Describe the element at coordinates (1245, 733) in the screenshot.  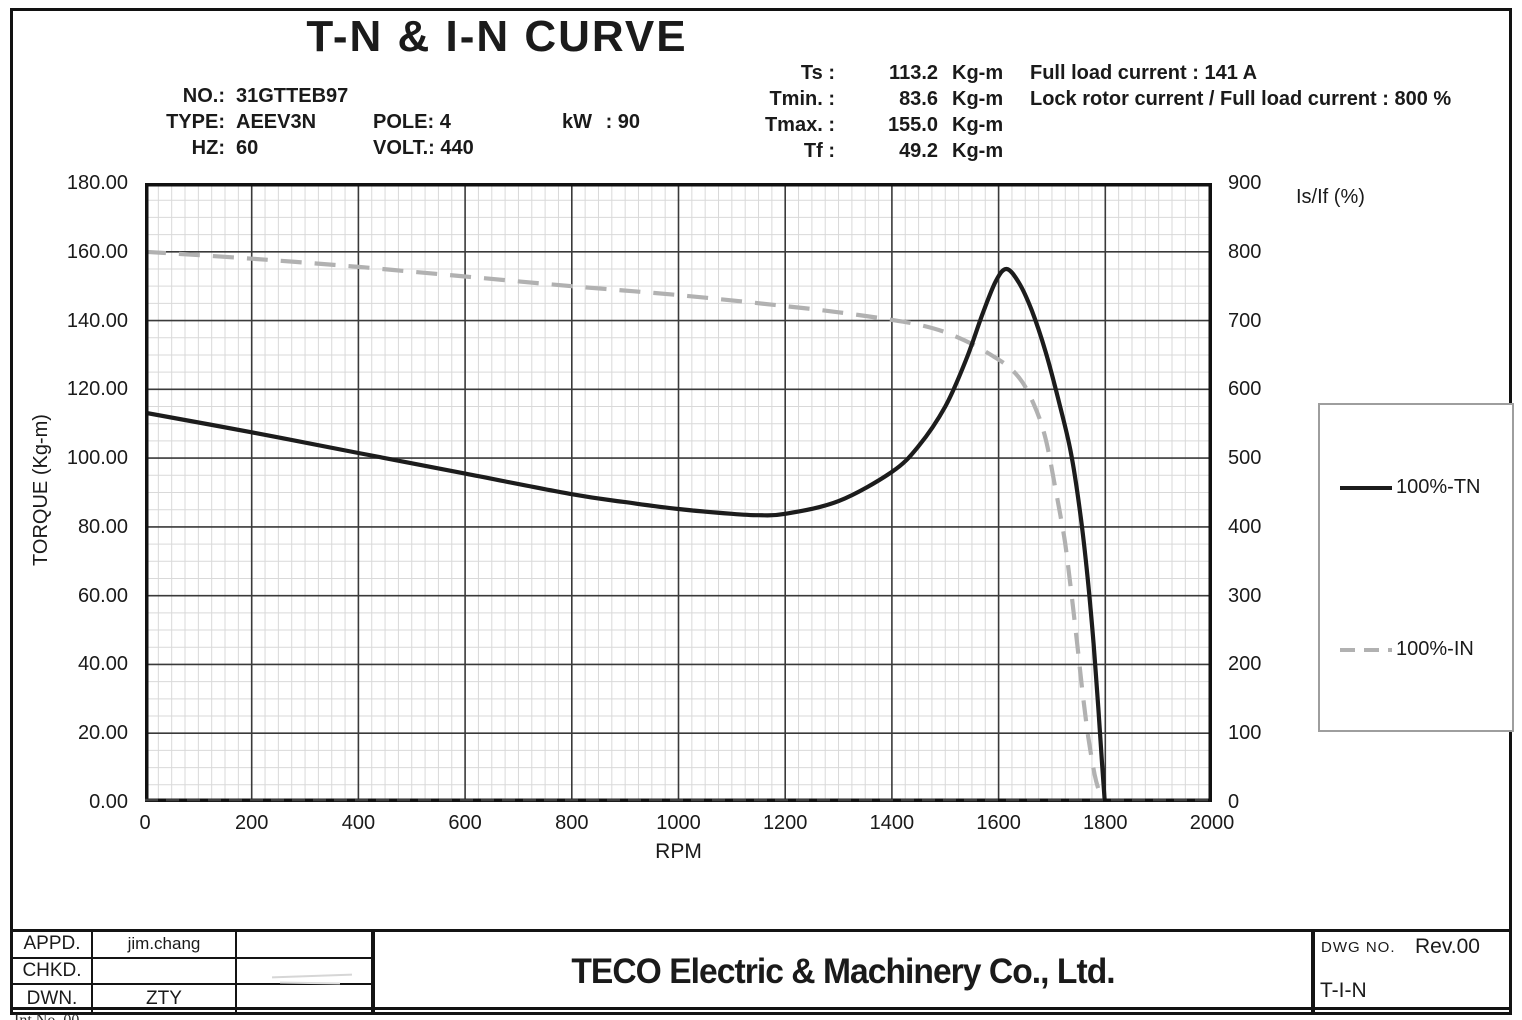
I see `y-right-tick-label: 100` at that location.